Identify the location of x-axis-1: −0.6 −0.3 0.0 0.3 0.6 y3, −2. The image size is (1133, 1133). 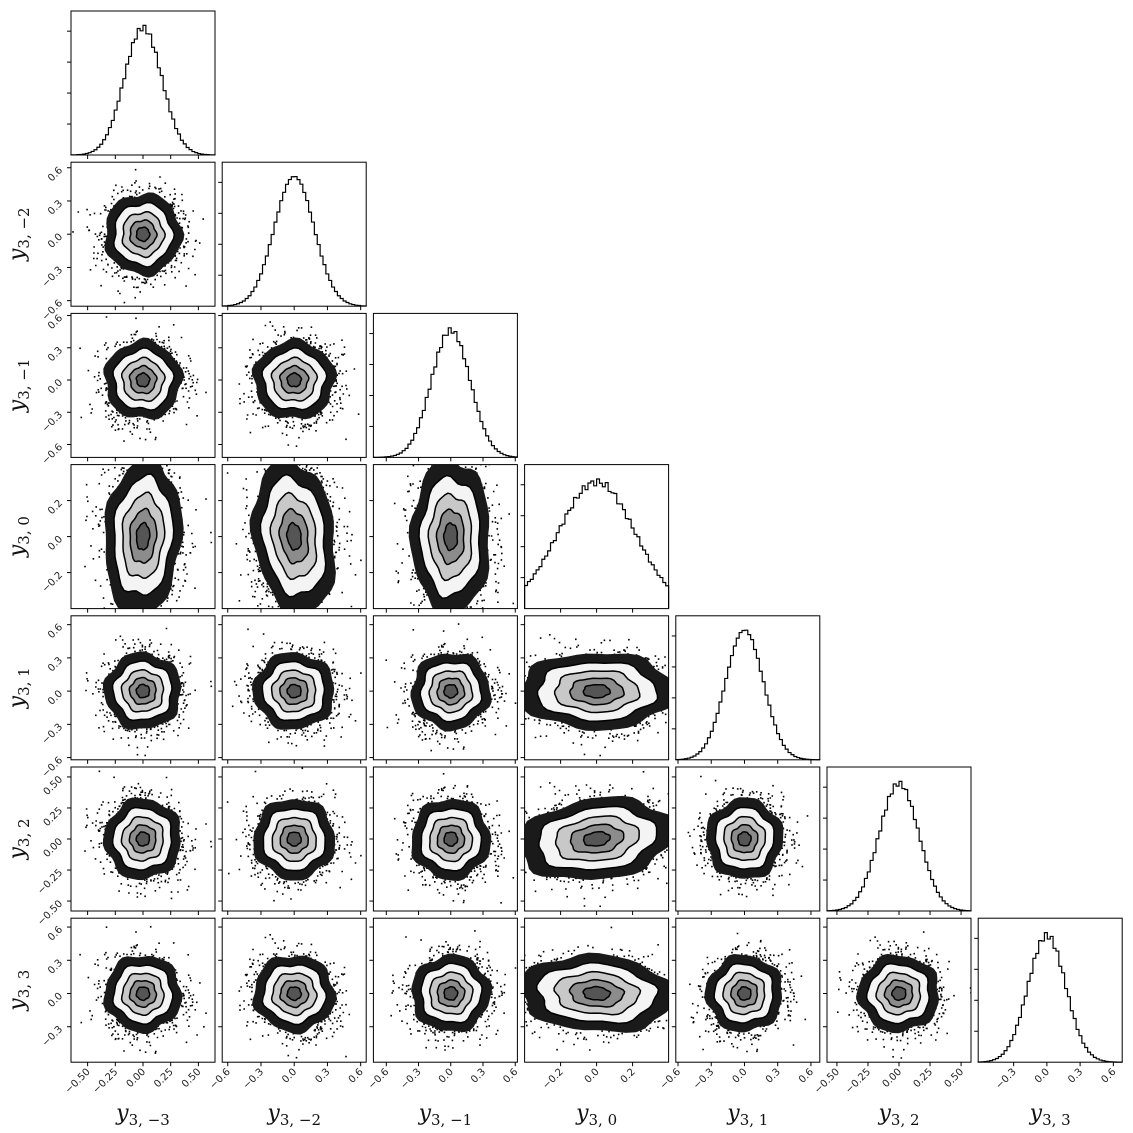
(287, 1095).